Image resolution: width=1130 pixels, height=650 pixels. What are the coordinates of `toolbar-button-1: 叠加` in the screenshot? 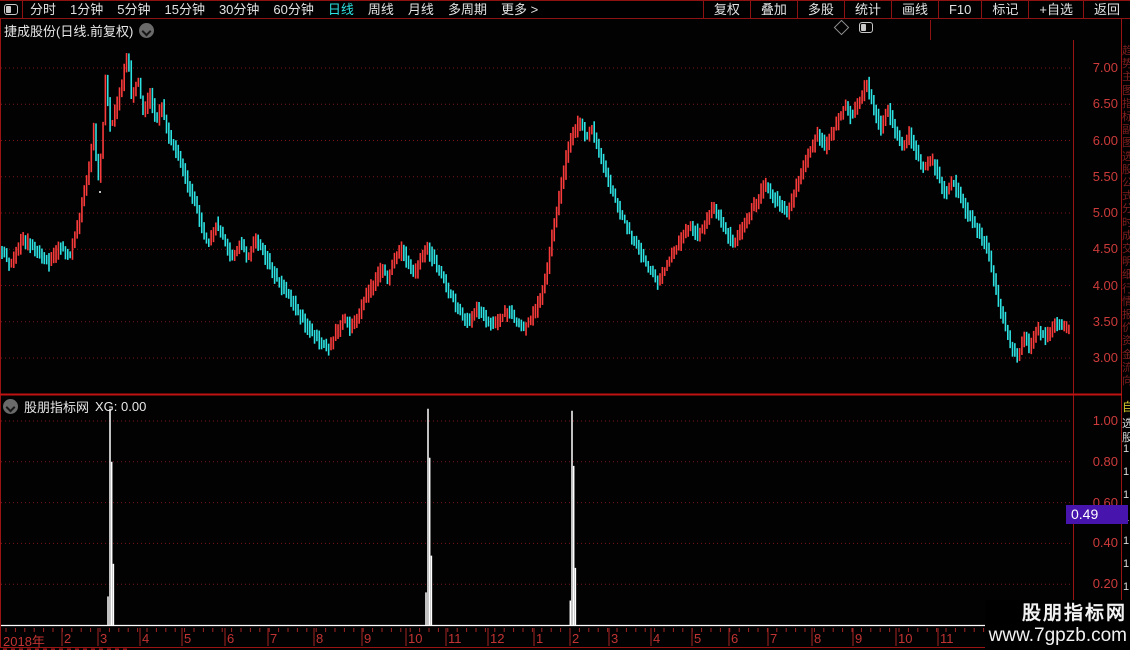 It's located at (773, 9).